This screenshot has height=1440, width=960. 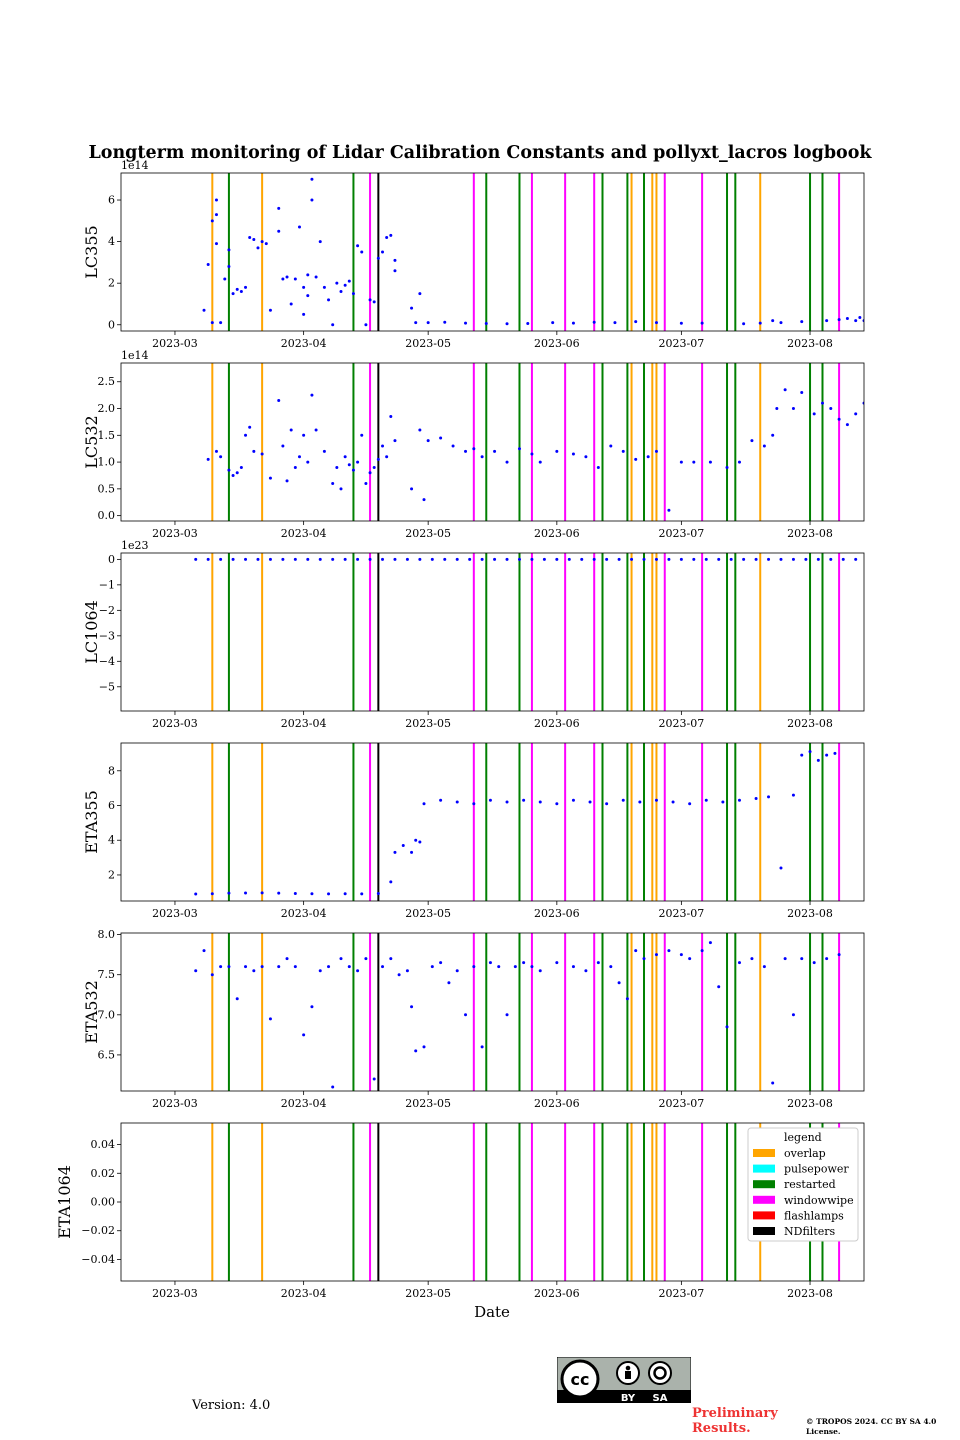 What do you see at coordinates (803, 1137) in the screenshot?
I see `legend-title: legend` at bounding box center [803, 1137].